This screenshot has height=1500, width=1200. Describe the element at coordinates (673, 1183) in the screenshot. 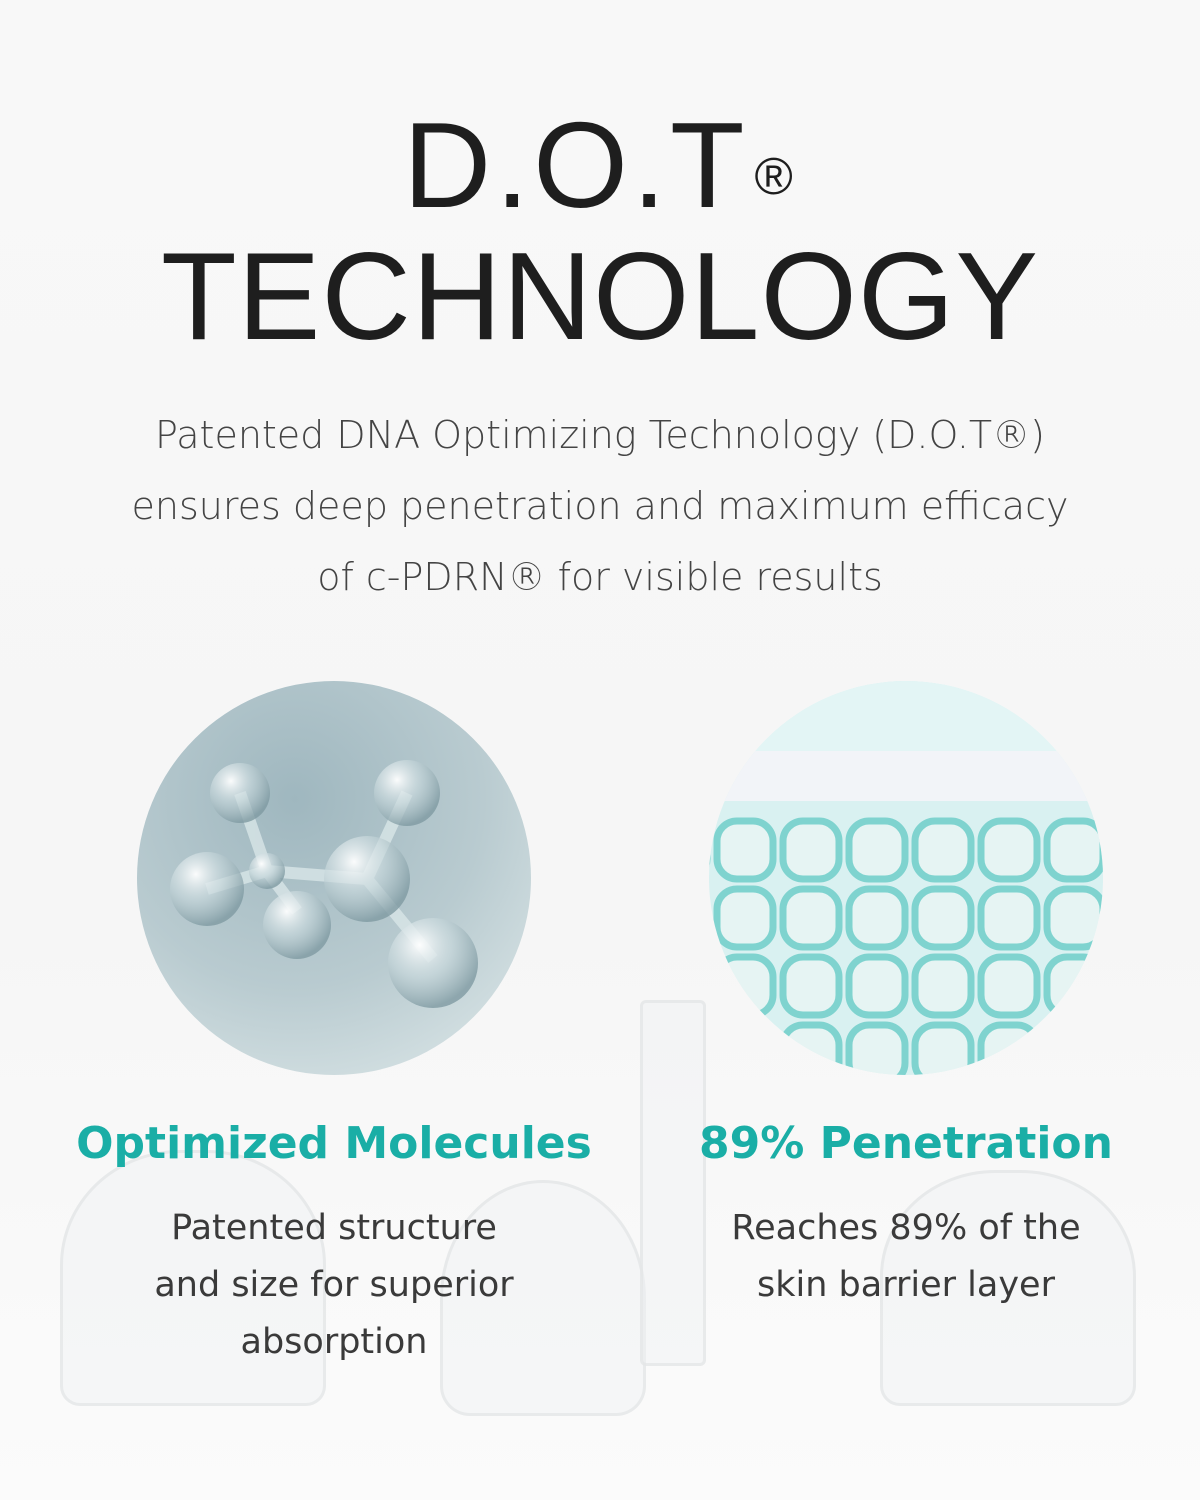

I see `beaker-shape` at that location.